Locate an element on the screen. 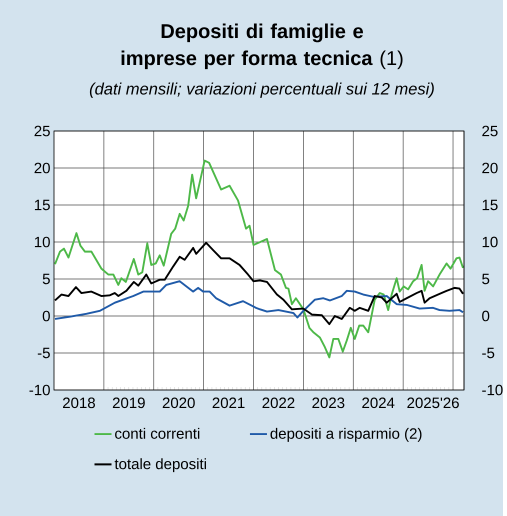 Image resolution: width=507 pixels, height=516 pixels. x-tick-label: 2023 is located at coordinates (328, 403).